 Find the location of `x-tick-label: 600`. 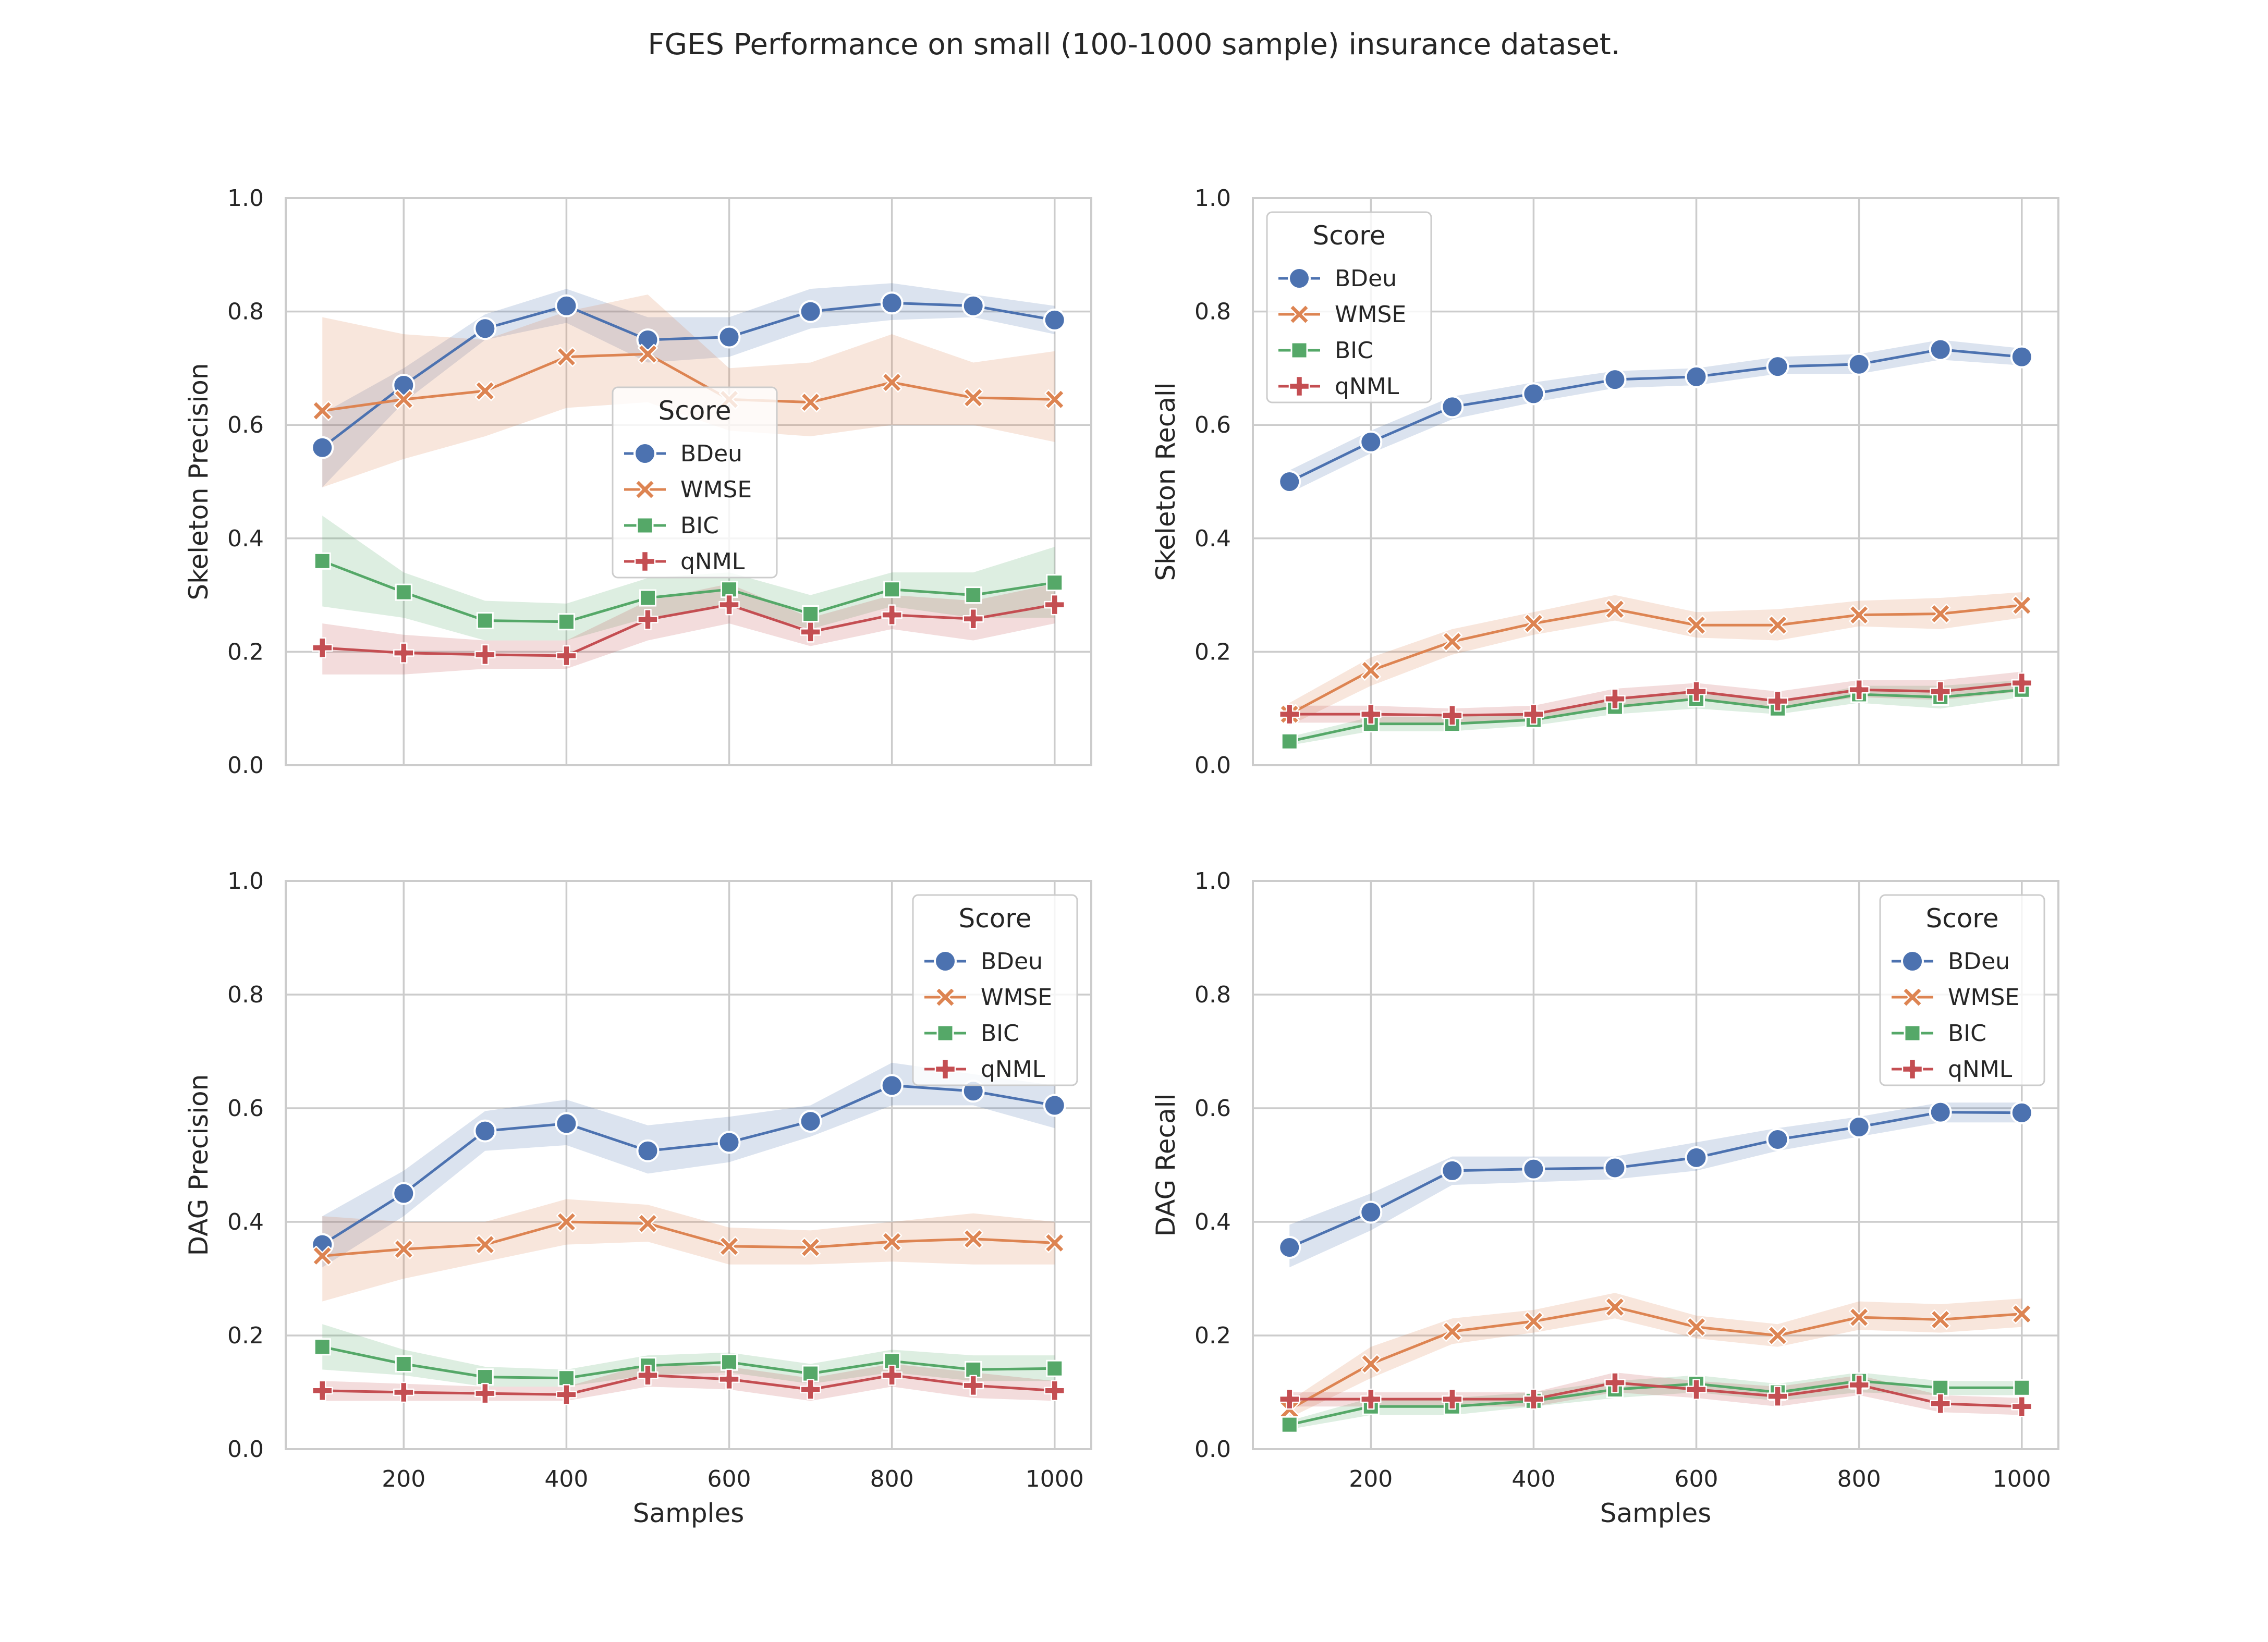

x-tick-label: 600 is located at coordinates (1696, 1479).